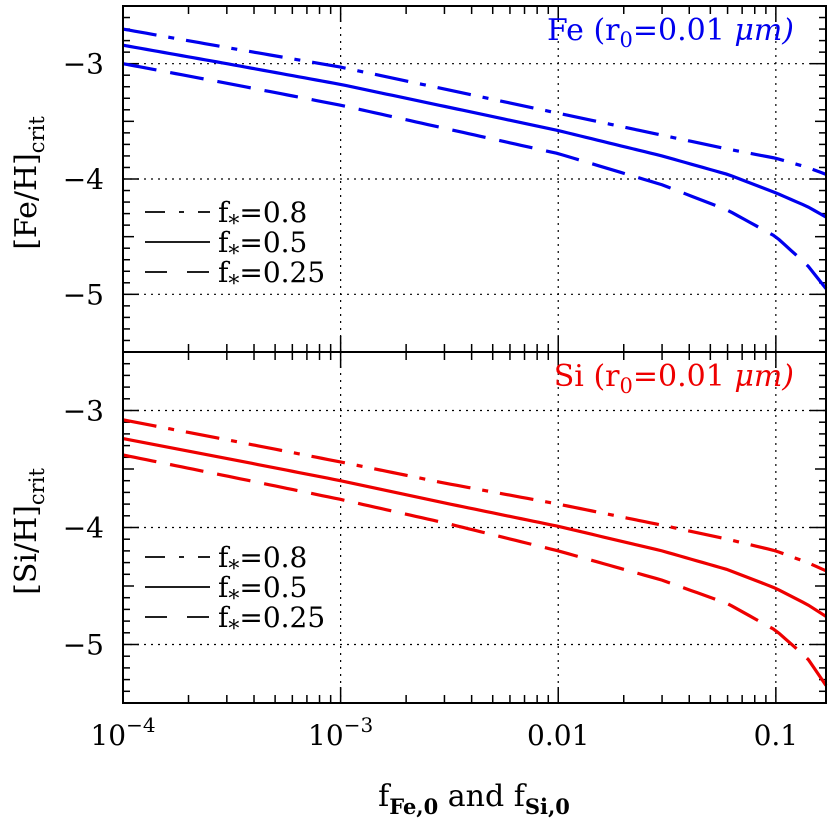  I want to click on bottom-xtick-label-3: 0.1, so click(776, 735).